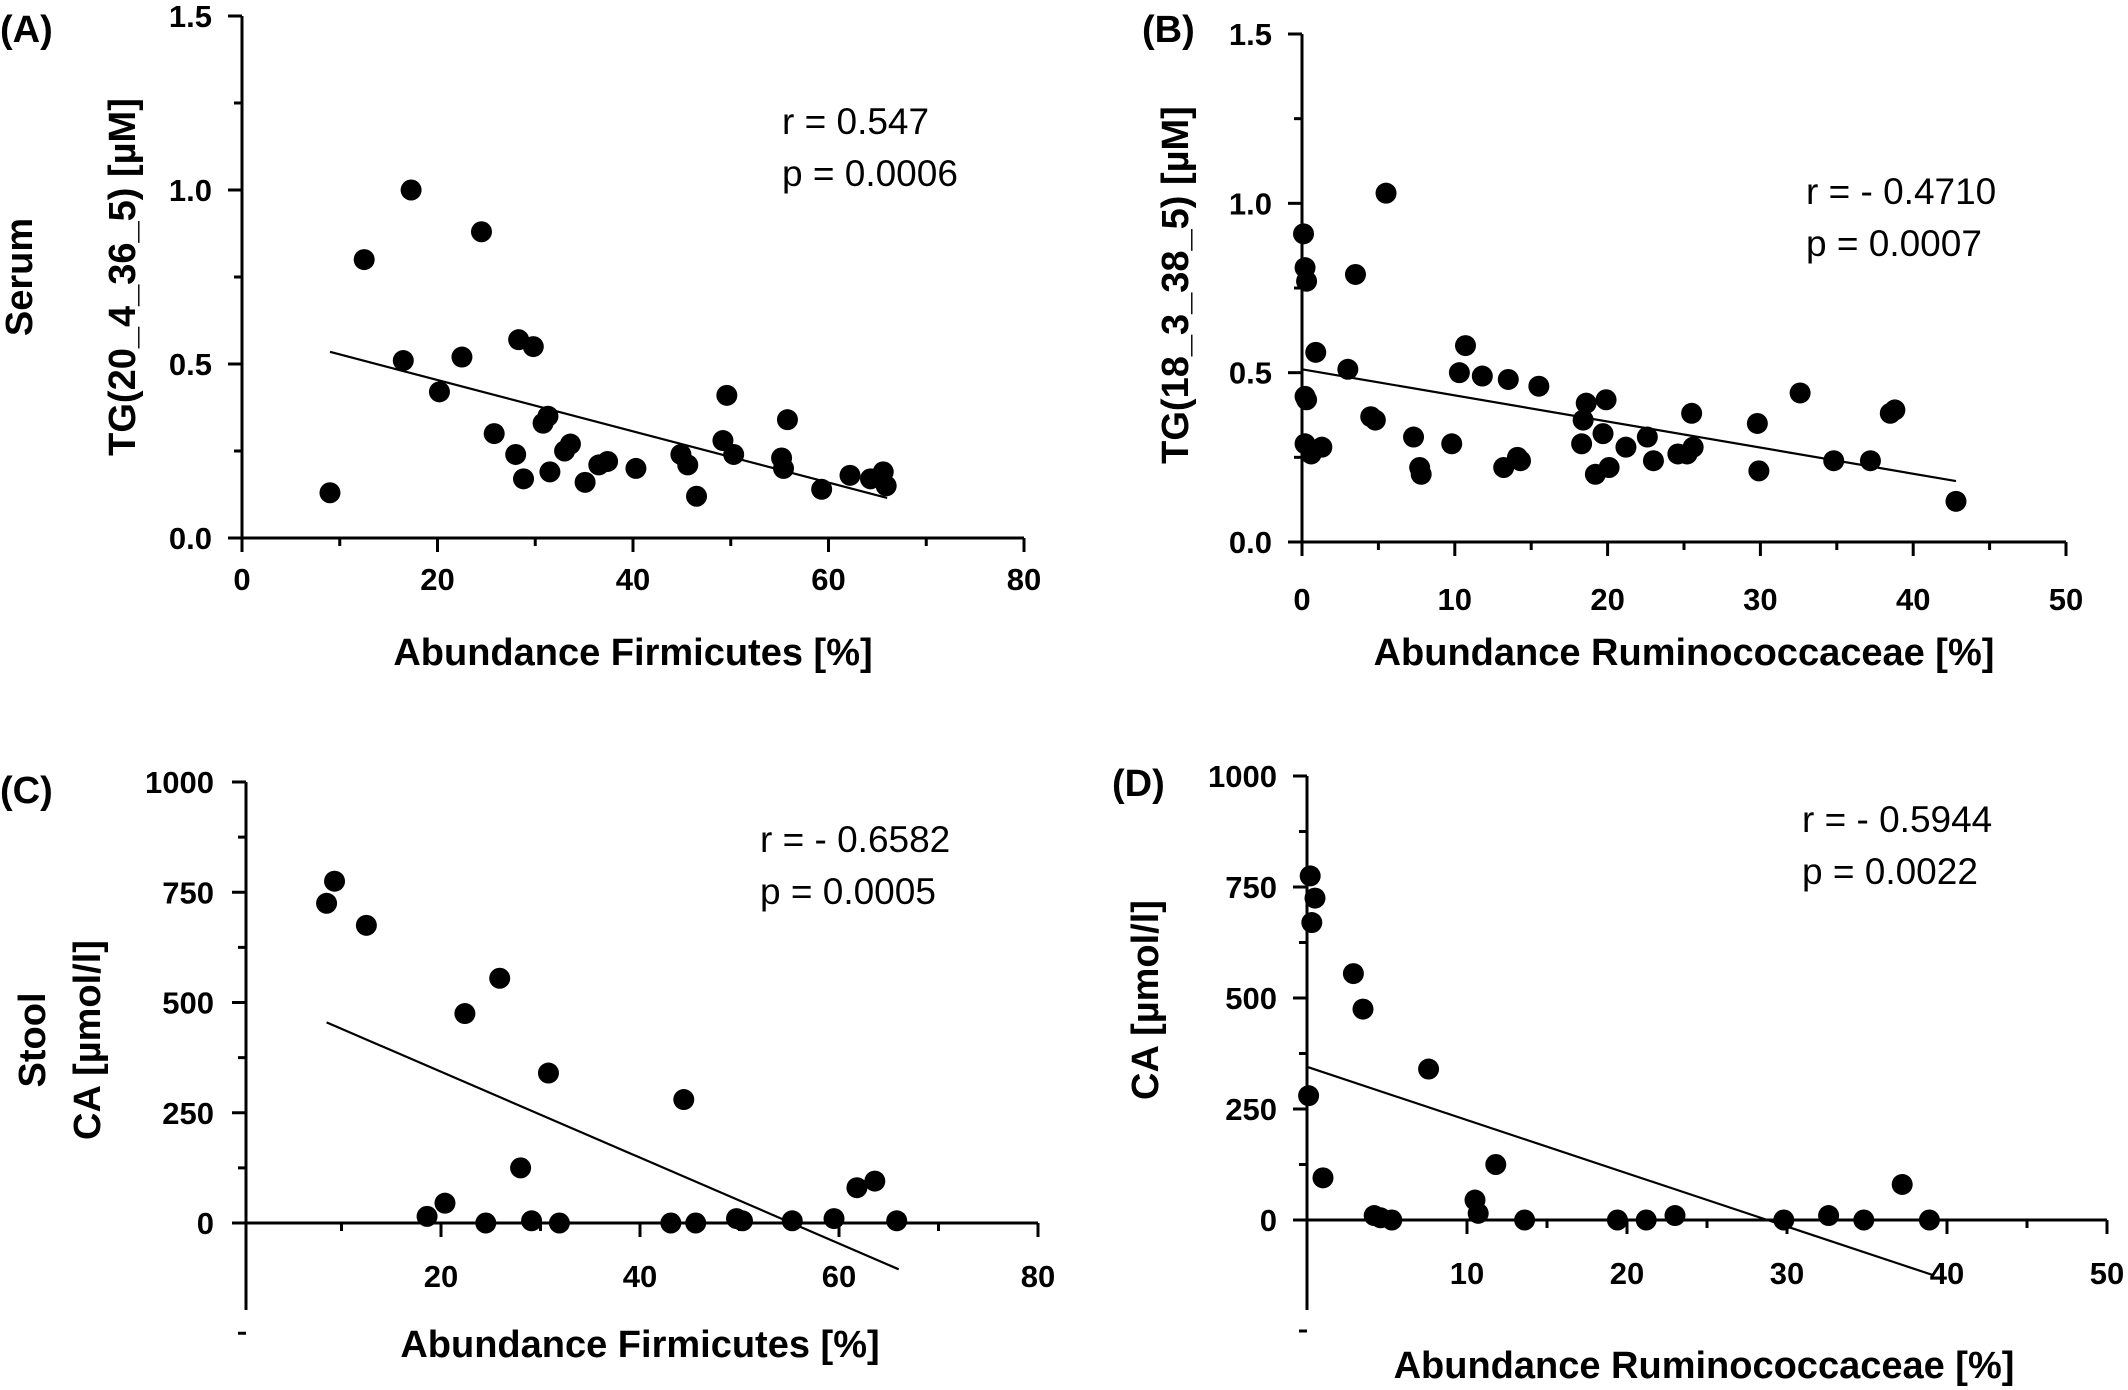 The image size is (2128, 1390). I want to click on y-tick-label: 250, so click(188, 1113).